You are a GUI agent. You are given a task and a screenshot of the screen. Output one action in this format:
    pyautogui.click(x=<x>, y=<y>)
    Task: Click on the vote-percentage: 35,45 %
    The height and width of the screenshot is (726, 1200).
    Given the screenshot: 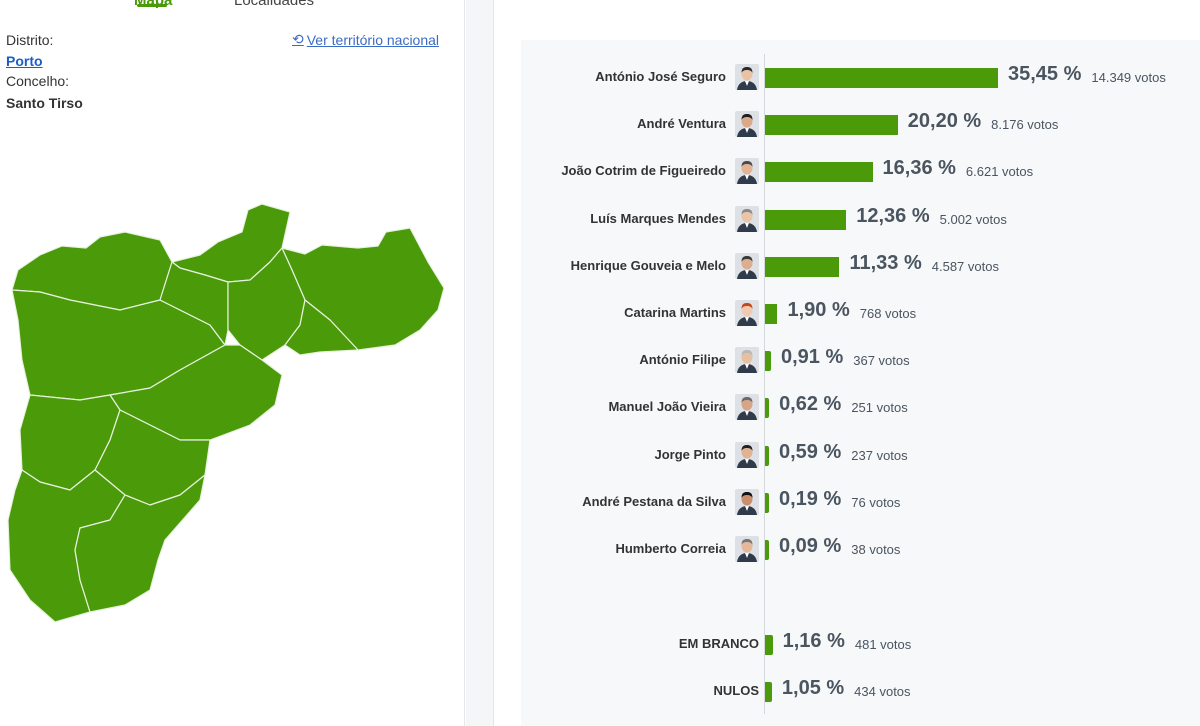 What is the action you would take?
    pyautogui.click(x=1045, y=74)
    